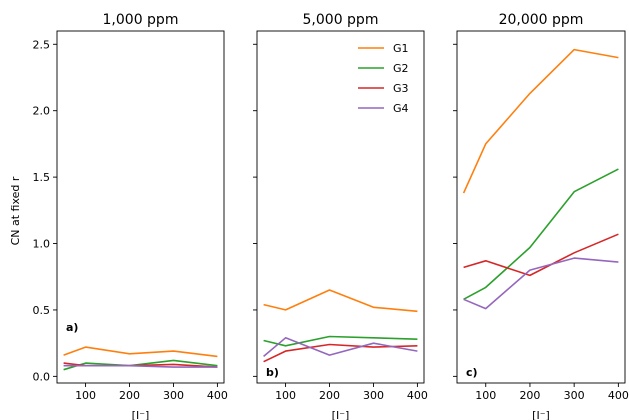  I want to click on panel-title: 5,000 ppm, so click(341, 20).